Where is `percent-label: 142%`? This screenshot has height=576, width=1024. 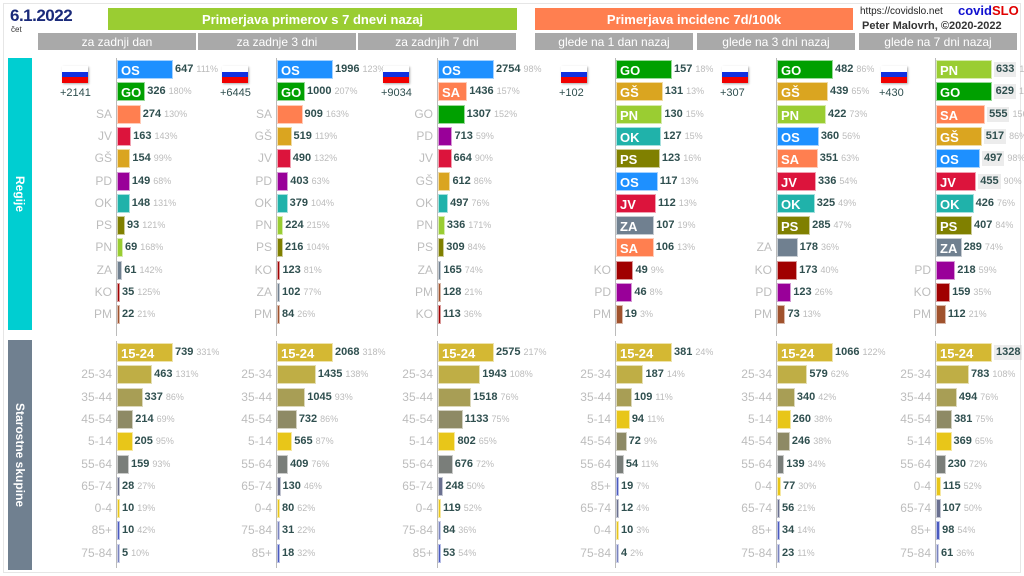 percent-label: 142% is located at coordinates (151, 269).